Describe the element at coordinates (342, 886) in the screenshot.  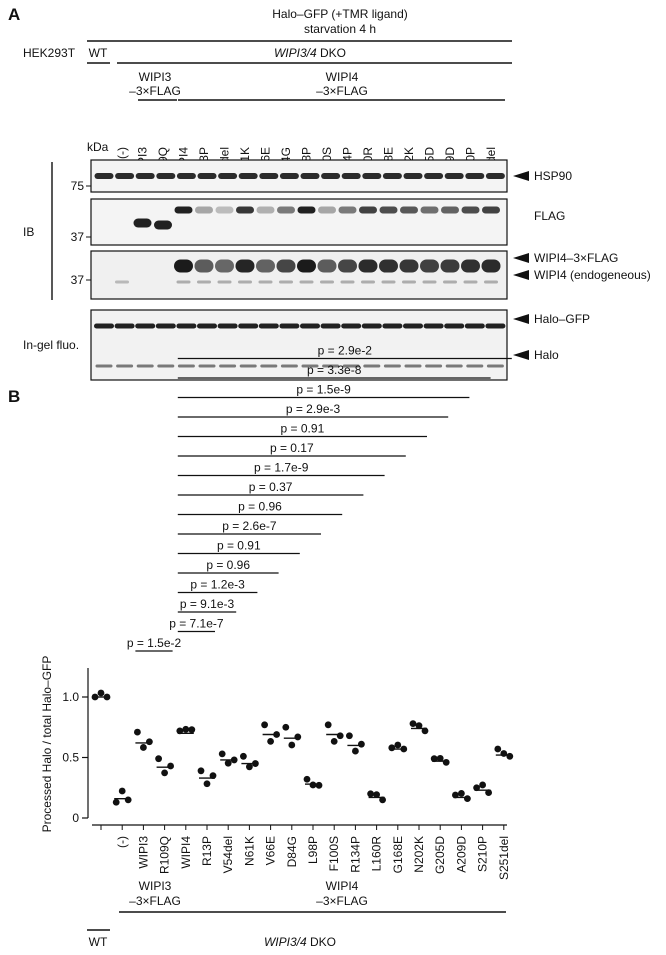
I see `wipi4-group-label-b: WIPI4` at that location.